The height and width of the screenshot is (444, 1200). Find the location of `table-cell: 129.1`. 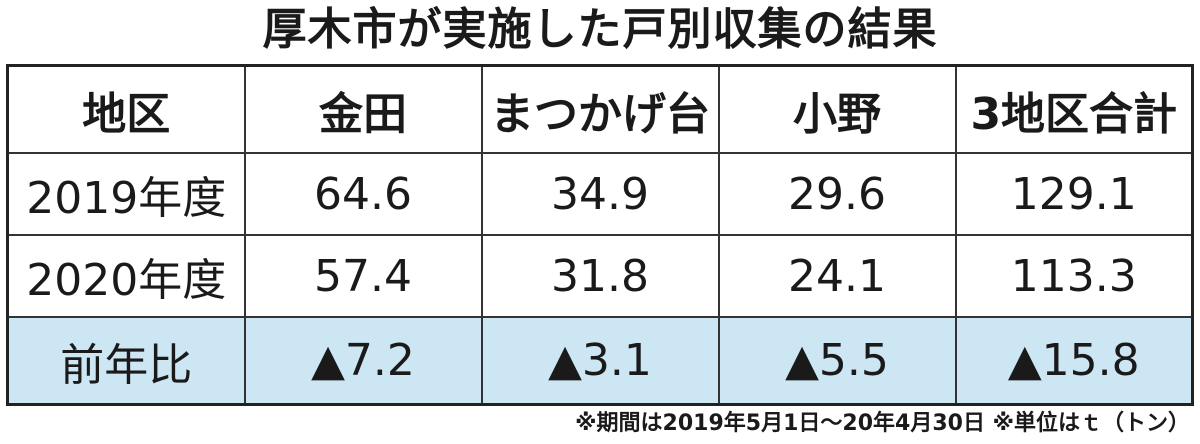

table-cell: 129.1 is located at coordinates (1074, 194).